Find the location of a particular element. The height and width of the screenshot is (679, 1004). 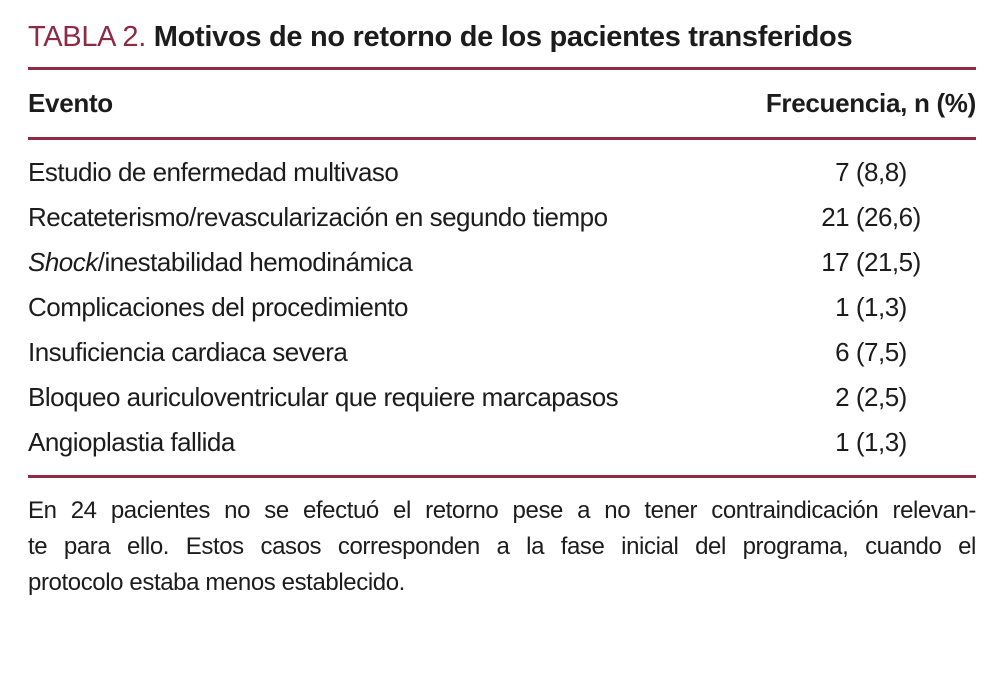

frequency-cell: 6 (7,5) is located at coordinates (871, 352).